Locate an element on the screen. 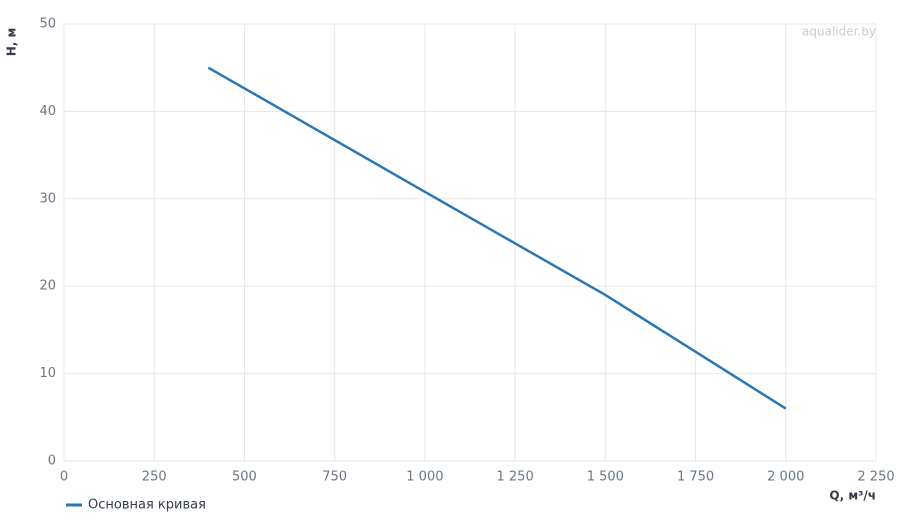 This screenshot has height=520, width=900. x-axis-label: Q, м³/ч is located at coordinates (852, 496).